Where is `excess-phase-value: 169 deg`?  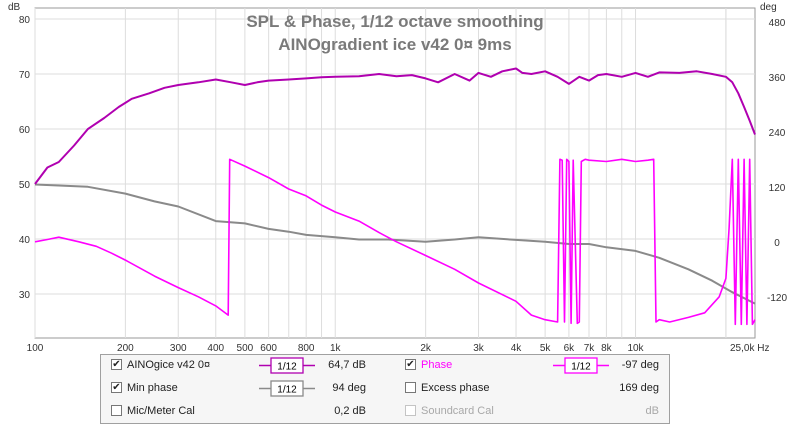 excess-phase-value: 169 deg is located at coordinates (639, 388).